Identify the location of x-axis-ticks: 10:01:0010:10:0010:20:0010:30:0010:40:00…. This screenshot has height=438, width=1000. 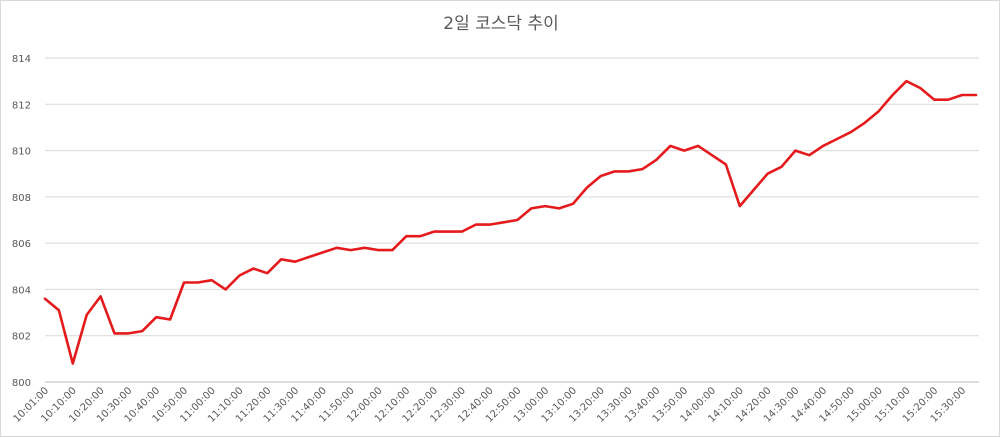
(490, 405).